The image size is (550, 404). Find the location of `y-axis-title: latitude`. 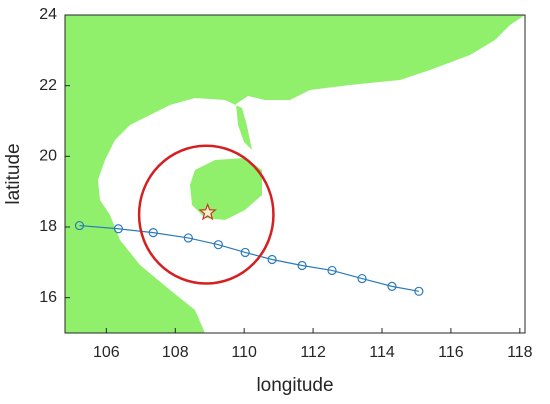

y-axis-title: latitude is located at coordinates (13, 173).